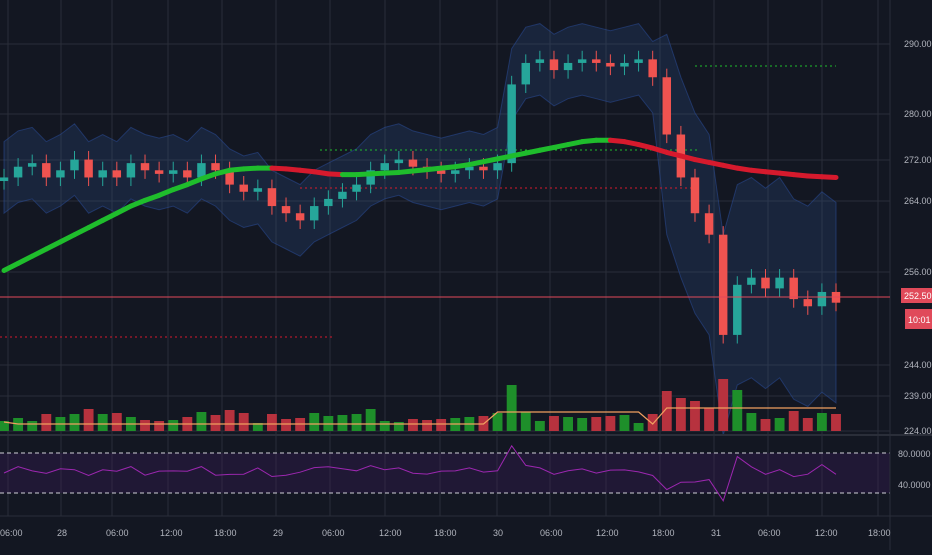  What do you see at coordinates (918, 272) in the screenshot?
I see `price-tick: 256.00` at bounding box center [918, 272].